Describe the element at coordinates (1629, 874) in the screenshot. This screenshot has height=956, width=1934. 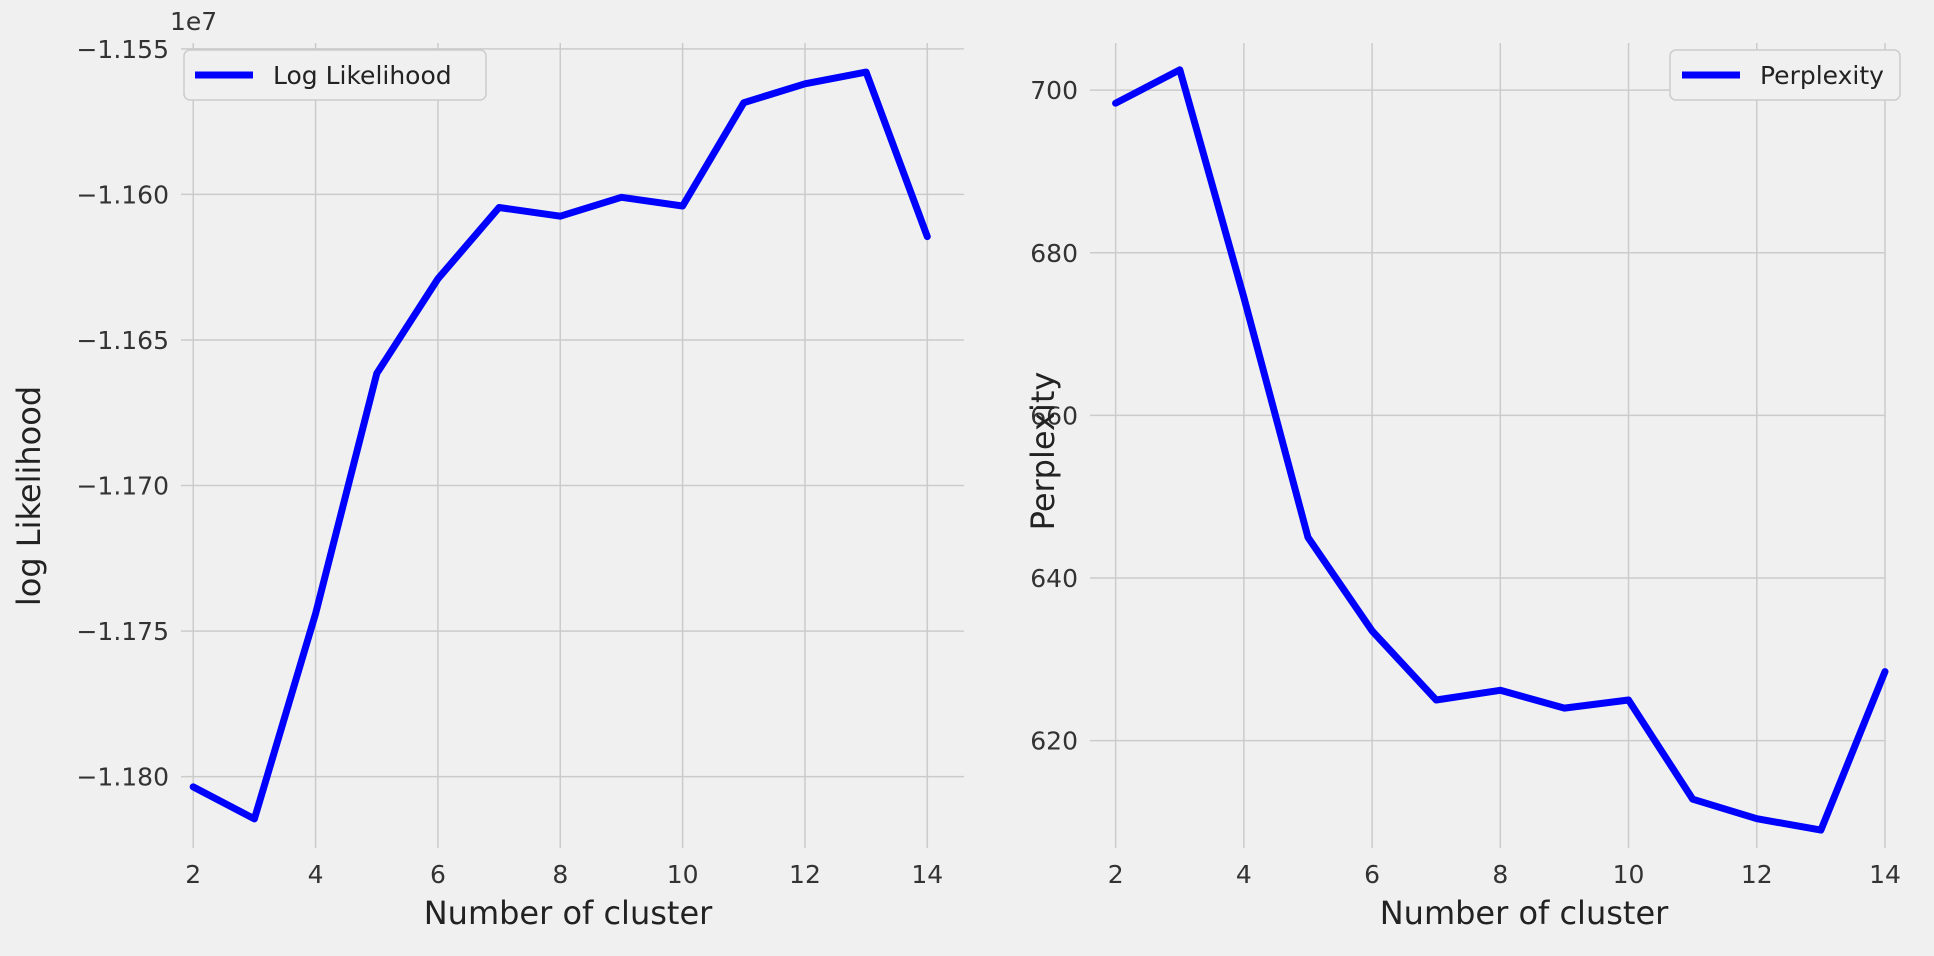
I see `right-xtick-label: 10` at that location.